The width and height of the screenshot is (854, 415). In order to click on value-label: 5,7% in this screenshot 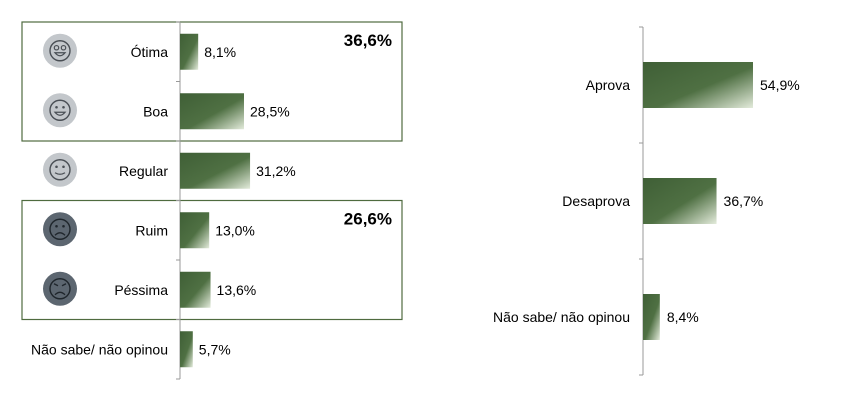, I will do `click(215, 349)`.